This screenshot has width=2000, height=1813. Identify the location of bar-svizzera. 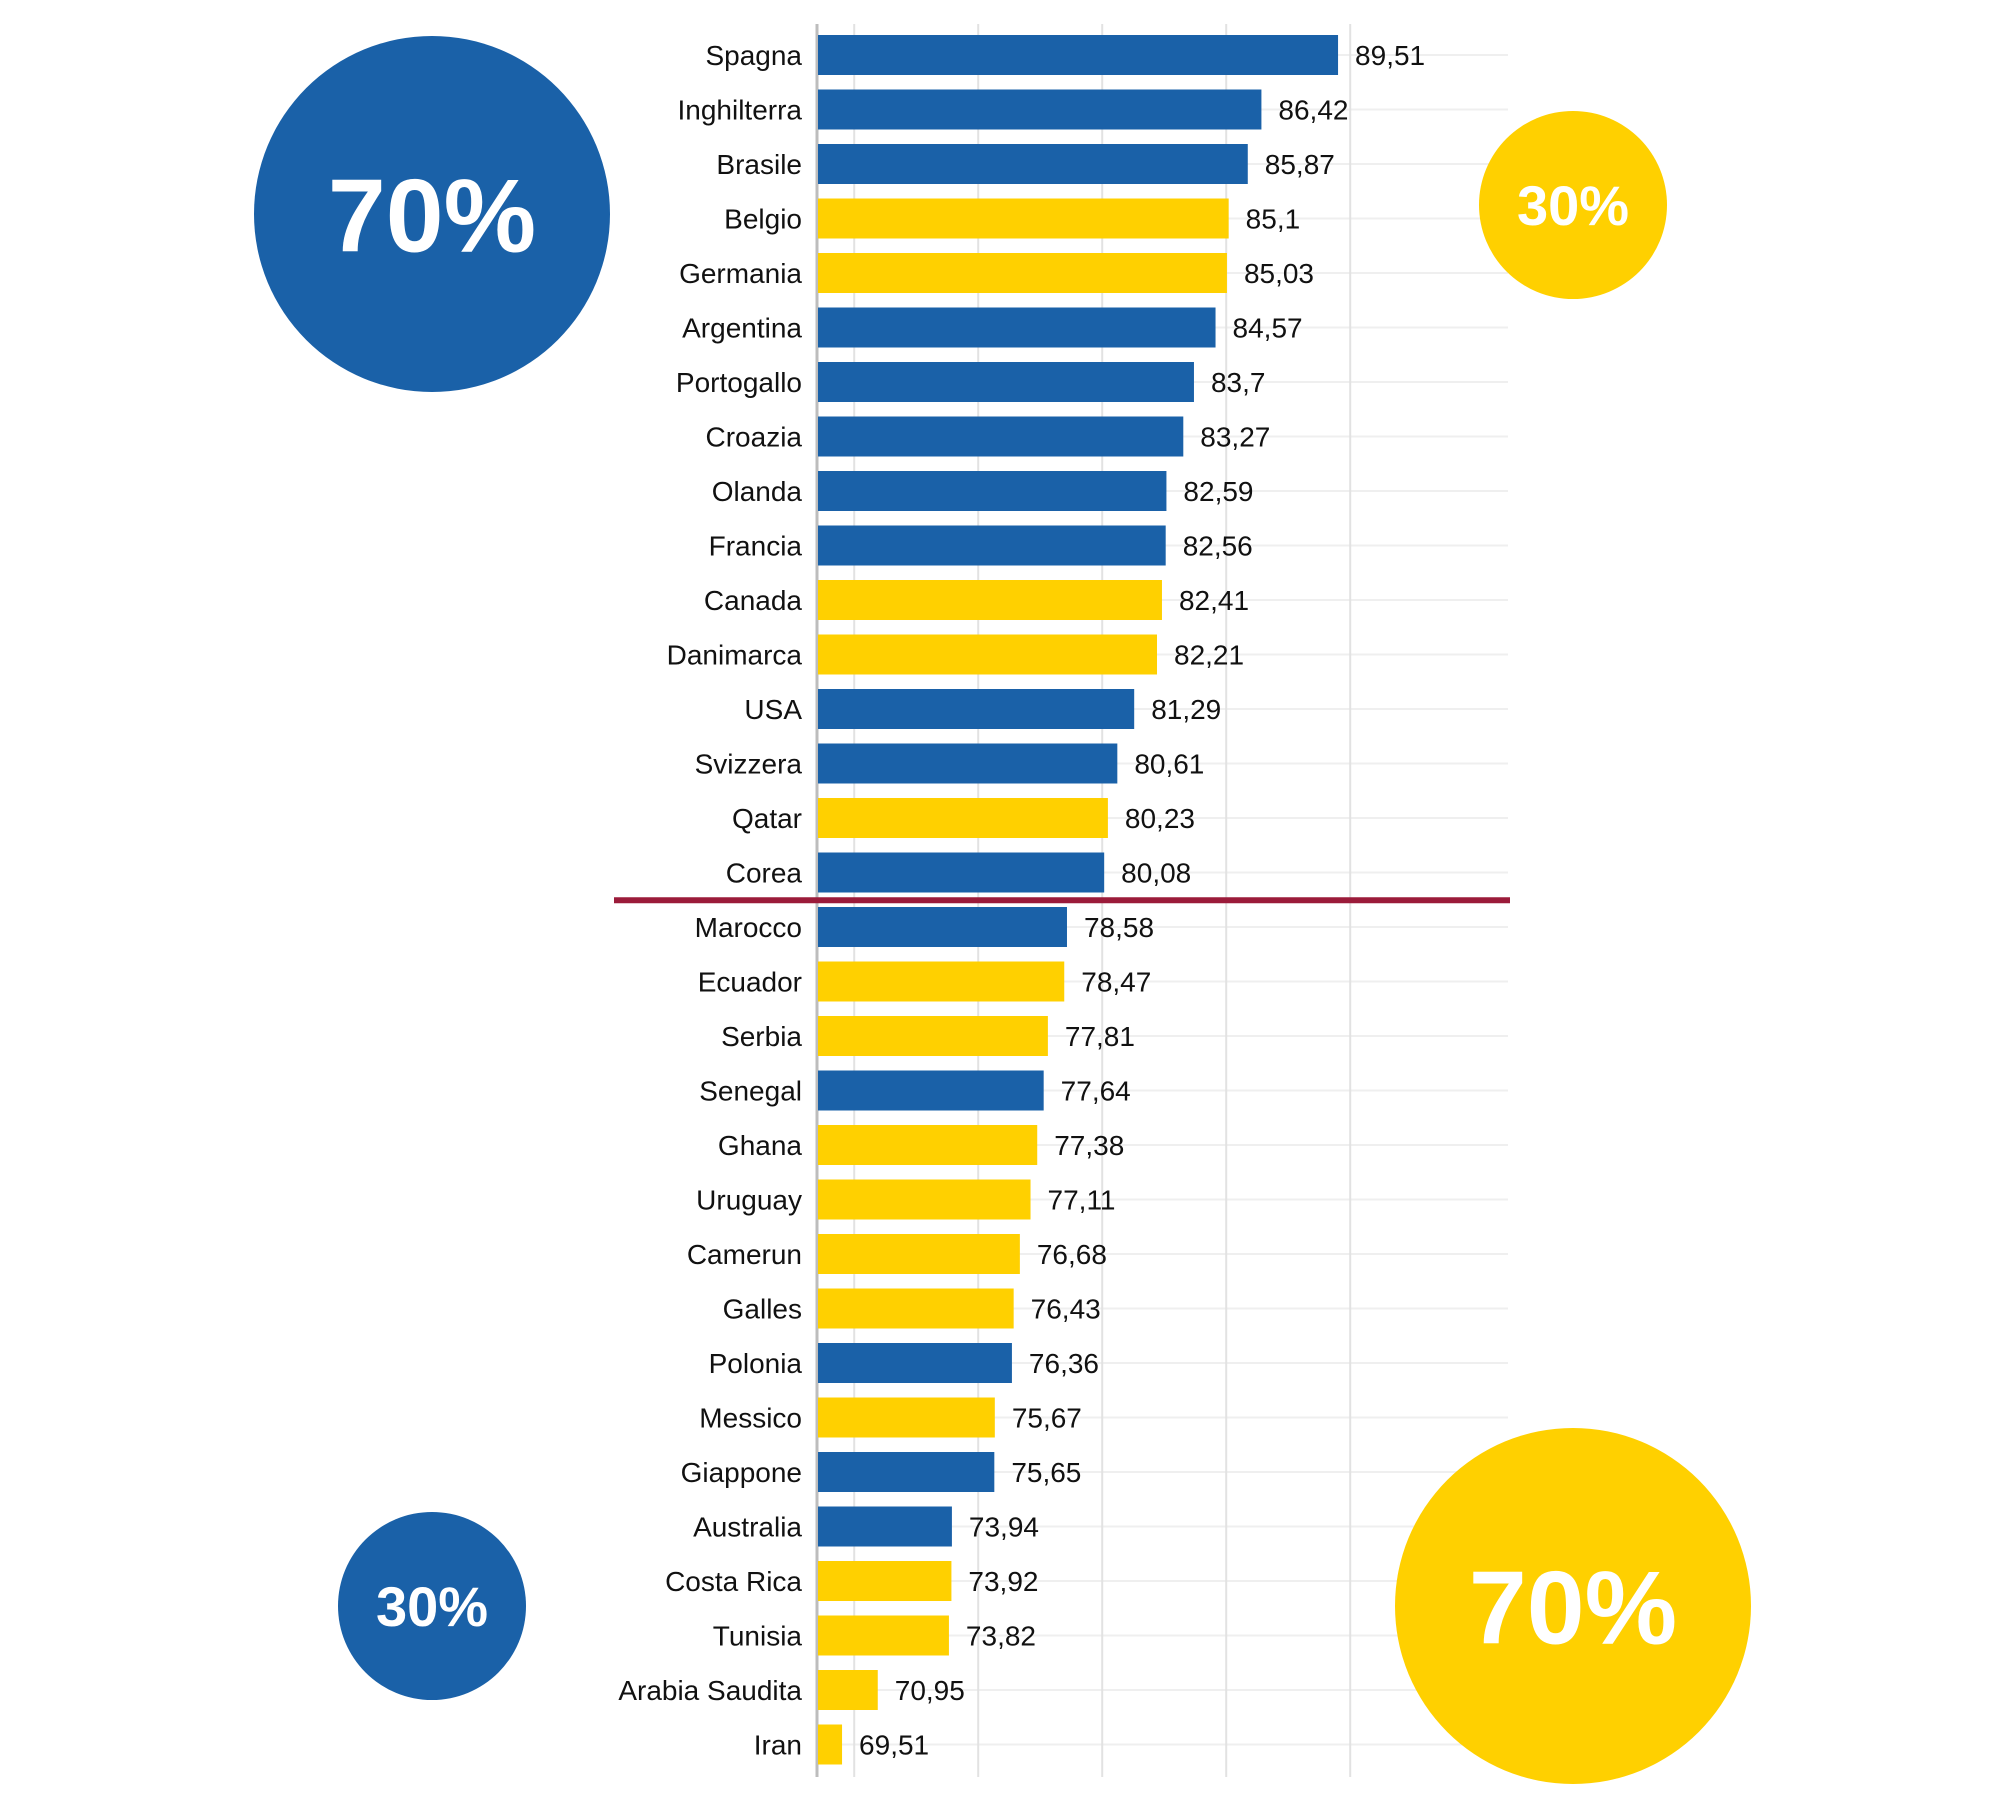
(968, 763).